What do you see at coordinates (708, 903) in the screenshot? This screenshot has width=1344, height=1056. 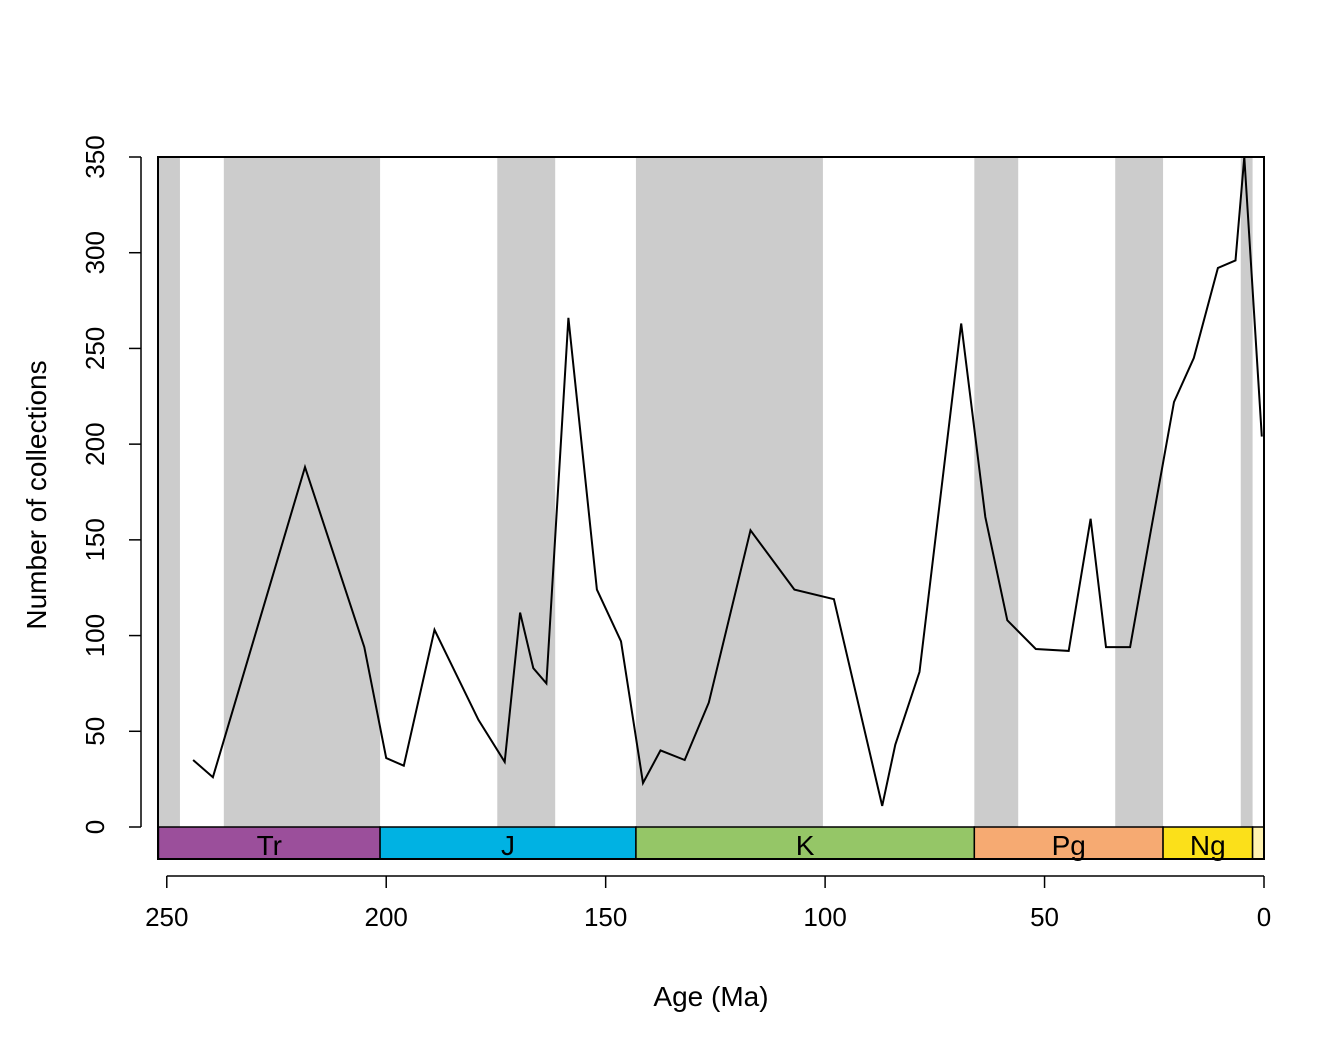 I see `x-axis: 250 200 150 100 50 0` at bounding box center [708, 903].